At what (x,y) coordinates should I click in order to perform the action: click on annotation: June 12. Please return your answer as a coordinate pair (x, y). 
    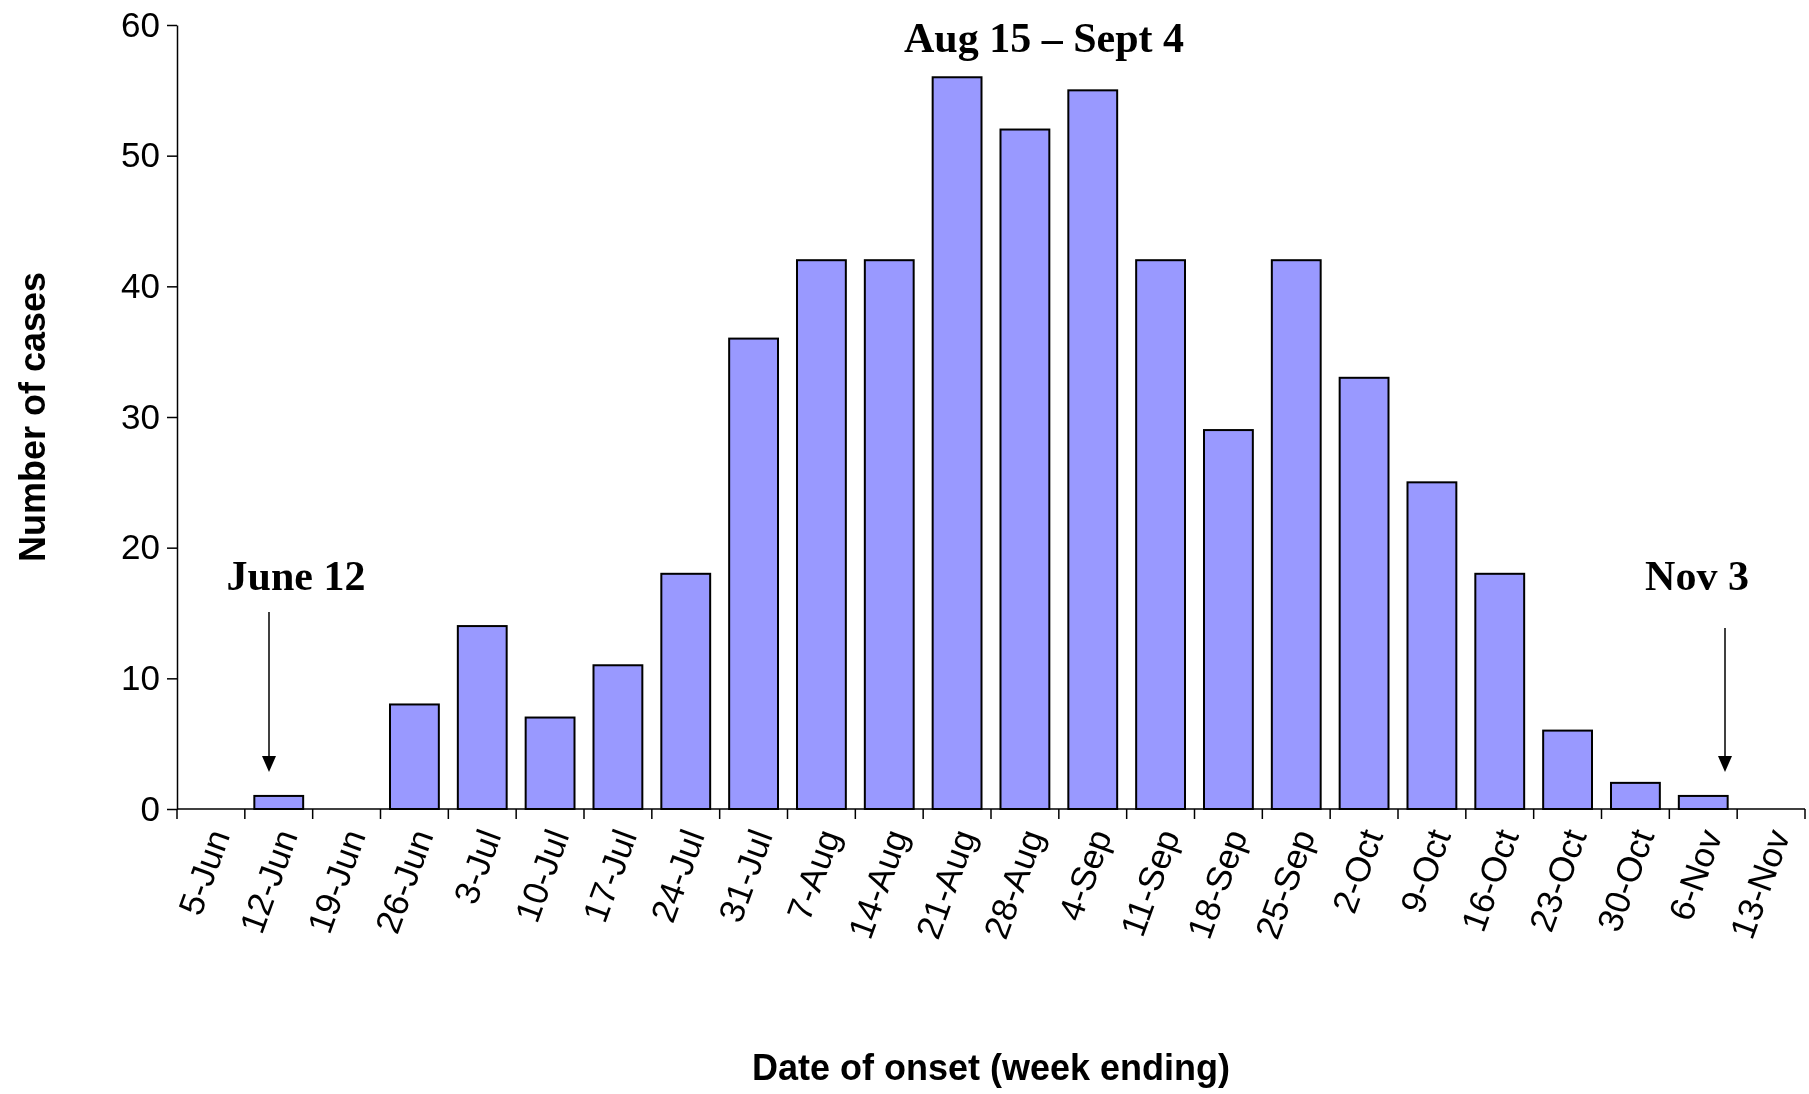
    Looking at the image, I should click on (296, 576).